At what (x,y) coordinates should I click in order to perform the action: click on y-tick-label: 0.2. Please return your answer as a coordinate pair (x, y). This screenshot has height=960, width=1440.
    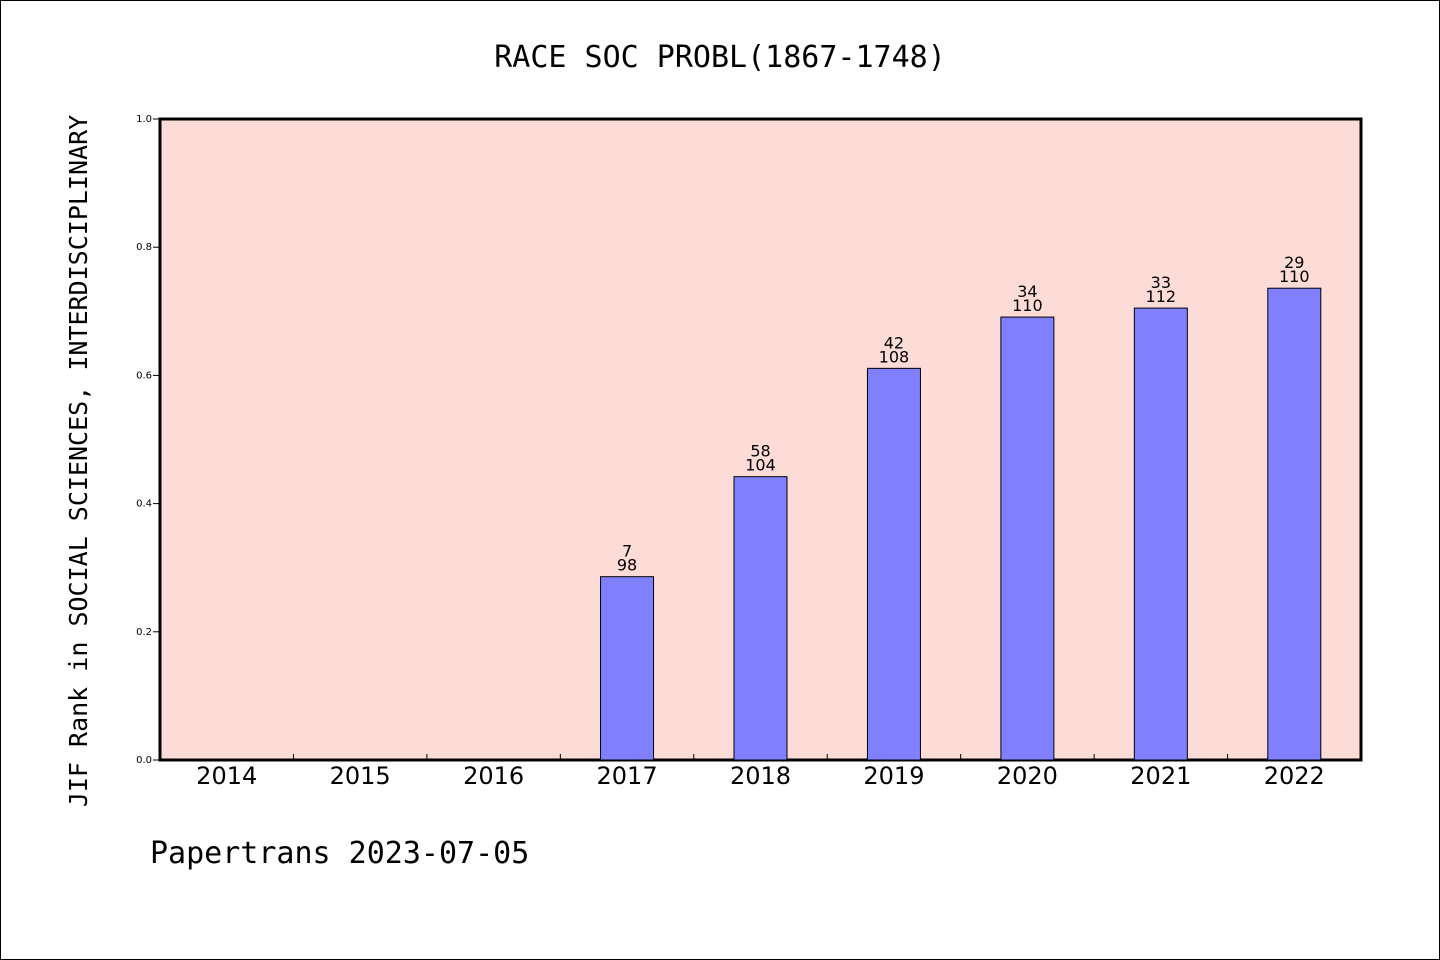
    Looking at the image, I should click on (144, 632).